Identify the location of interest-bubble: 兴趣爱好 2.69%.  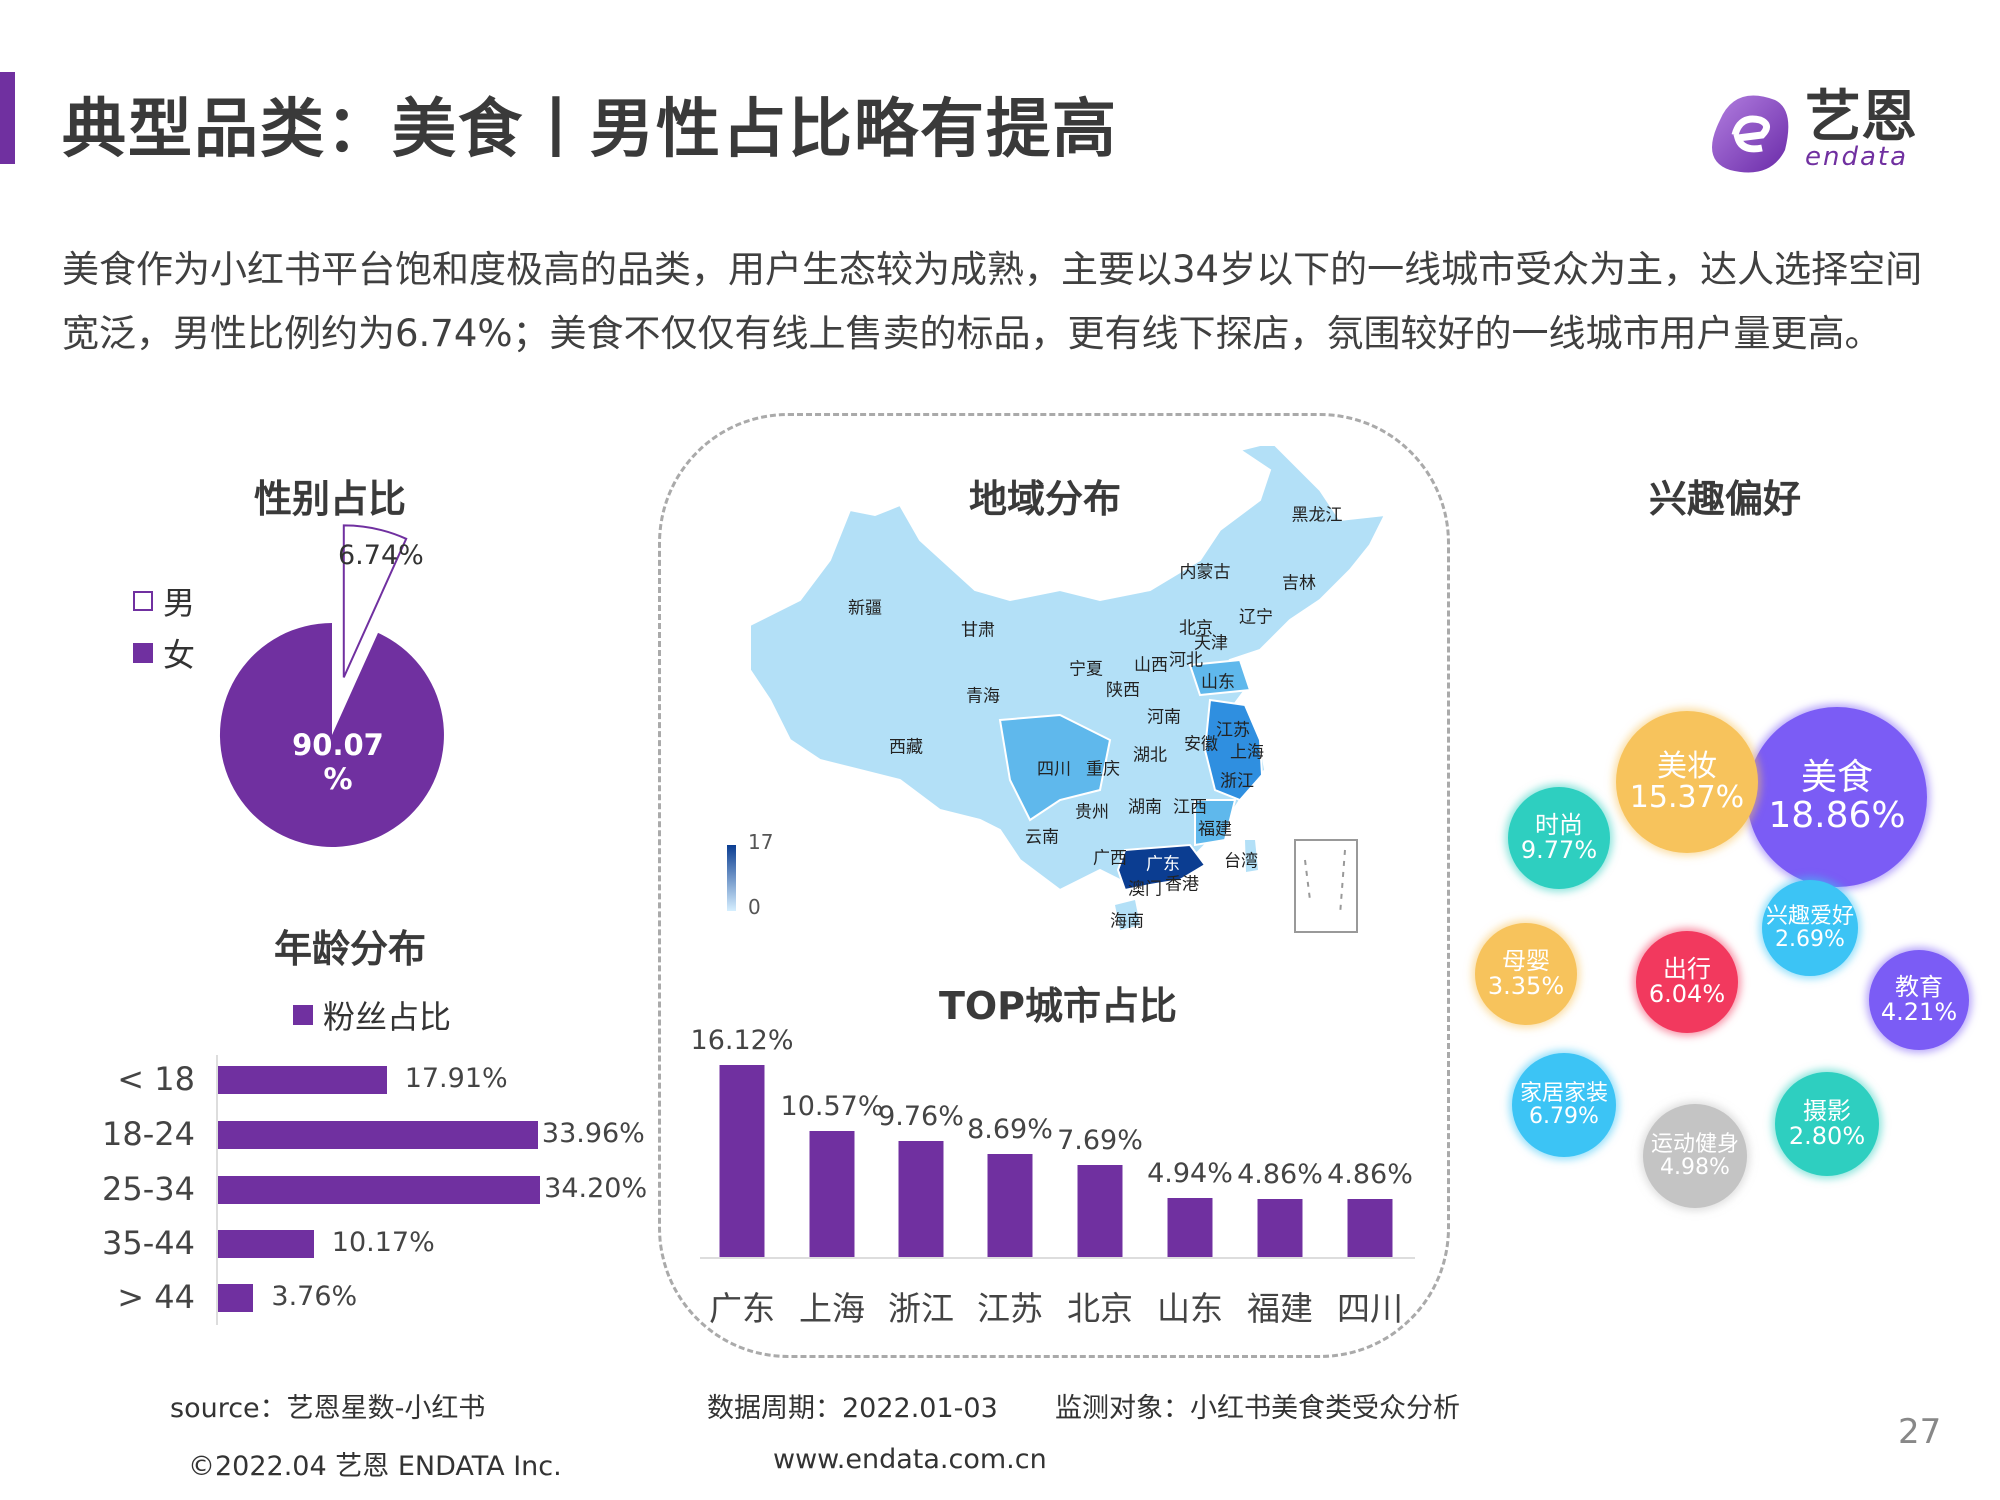
(1810, 928).